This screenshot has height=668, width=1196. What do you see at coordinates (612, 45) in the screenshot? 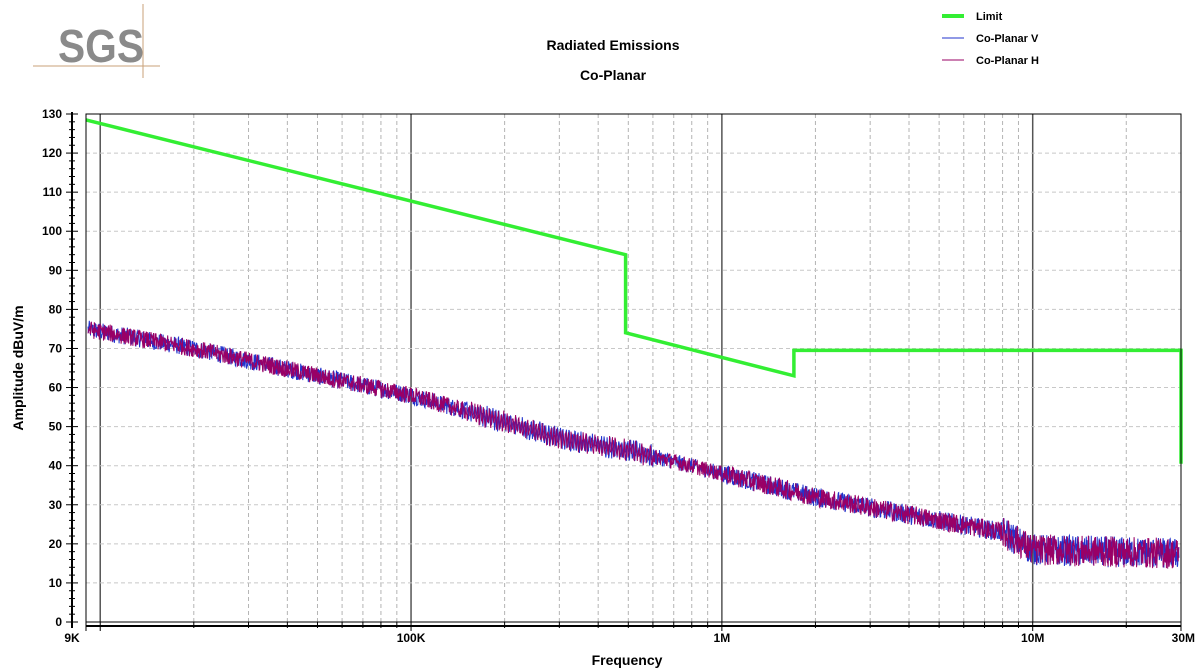
I see `chart-title: Radiated Emissions` at bounding box center [612, 45].